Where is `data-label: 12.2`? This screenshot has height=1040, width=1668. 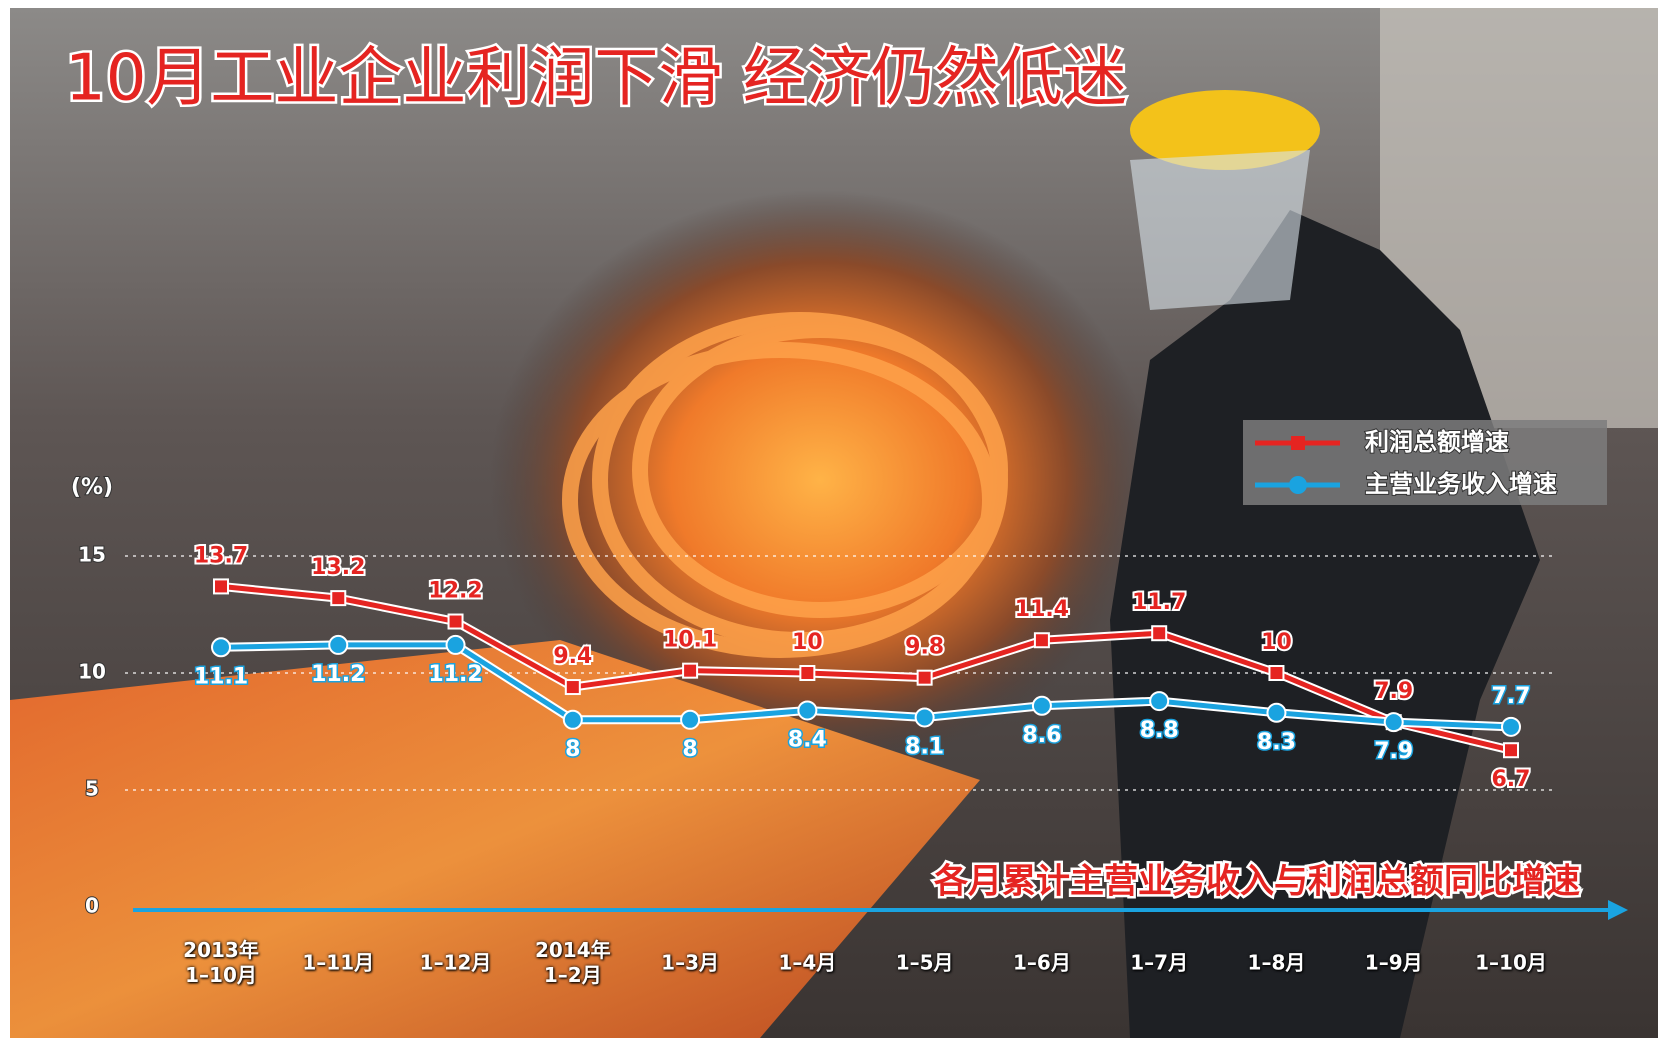 data-label: 12.2 is located at coordinates (455, 591).